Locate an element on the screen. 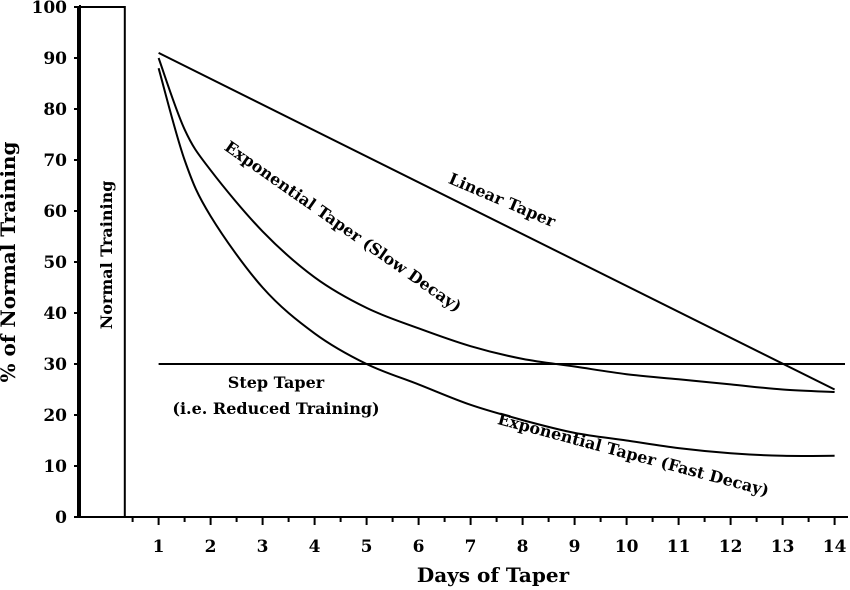 The height and width of the screenshot is (590, 850). y-tick-label: 60 is located at coordinates (55, 212).